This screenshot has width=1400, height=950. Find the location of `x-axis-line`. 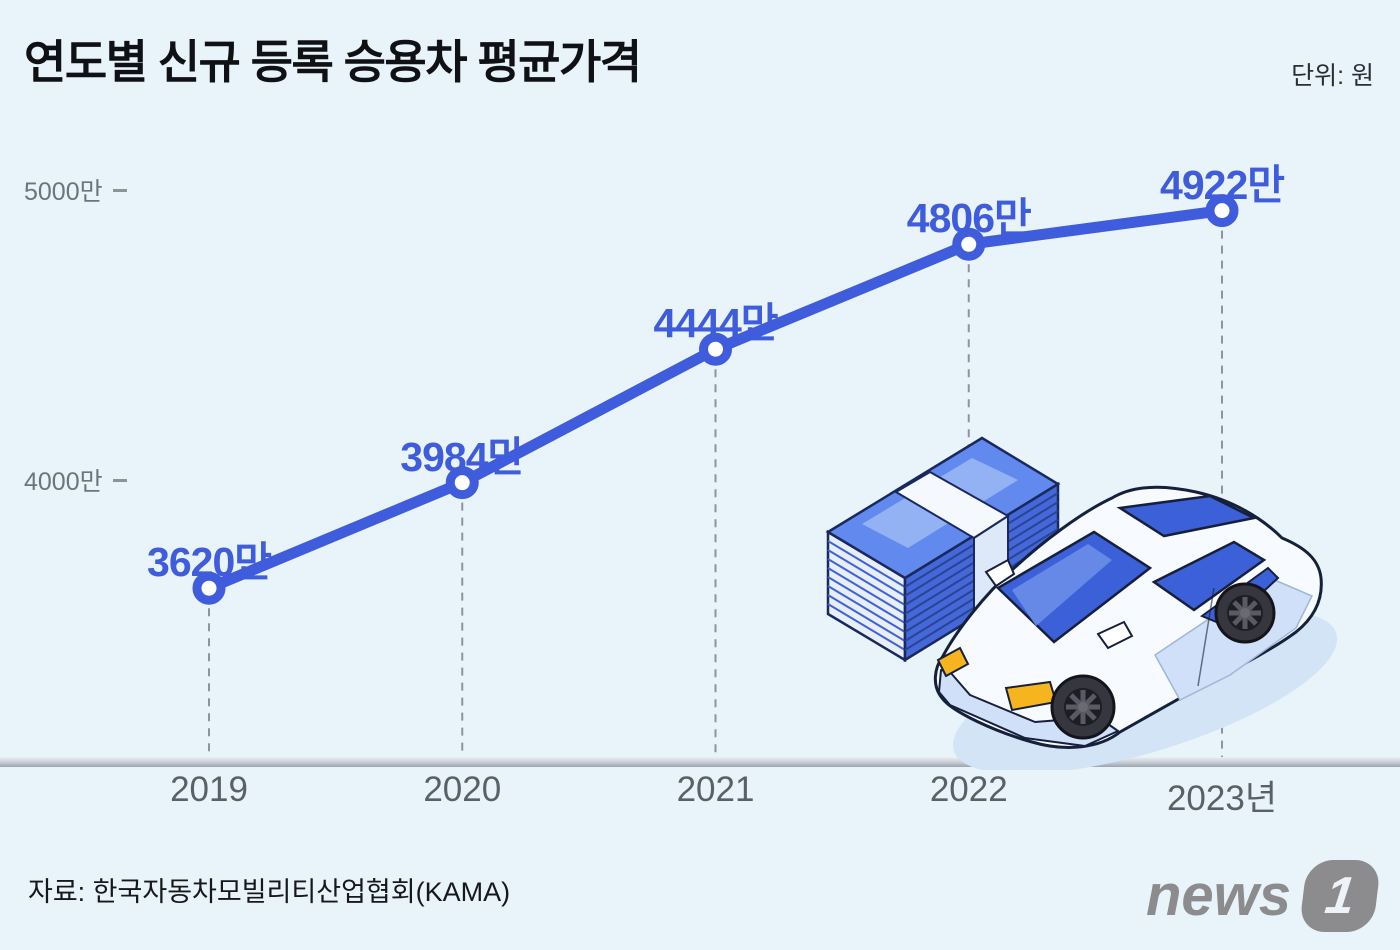

x-axis-line is located at coordinates (700, 762).